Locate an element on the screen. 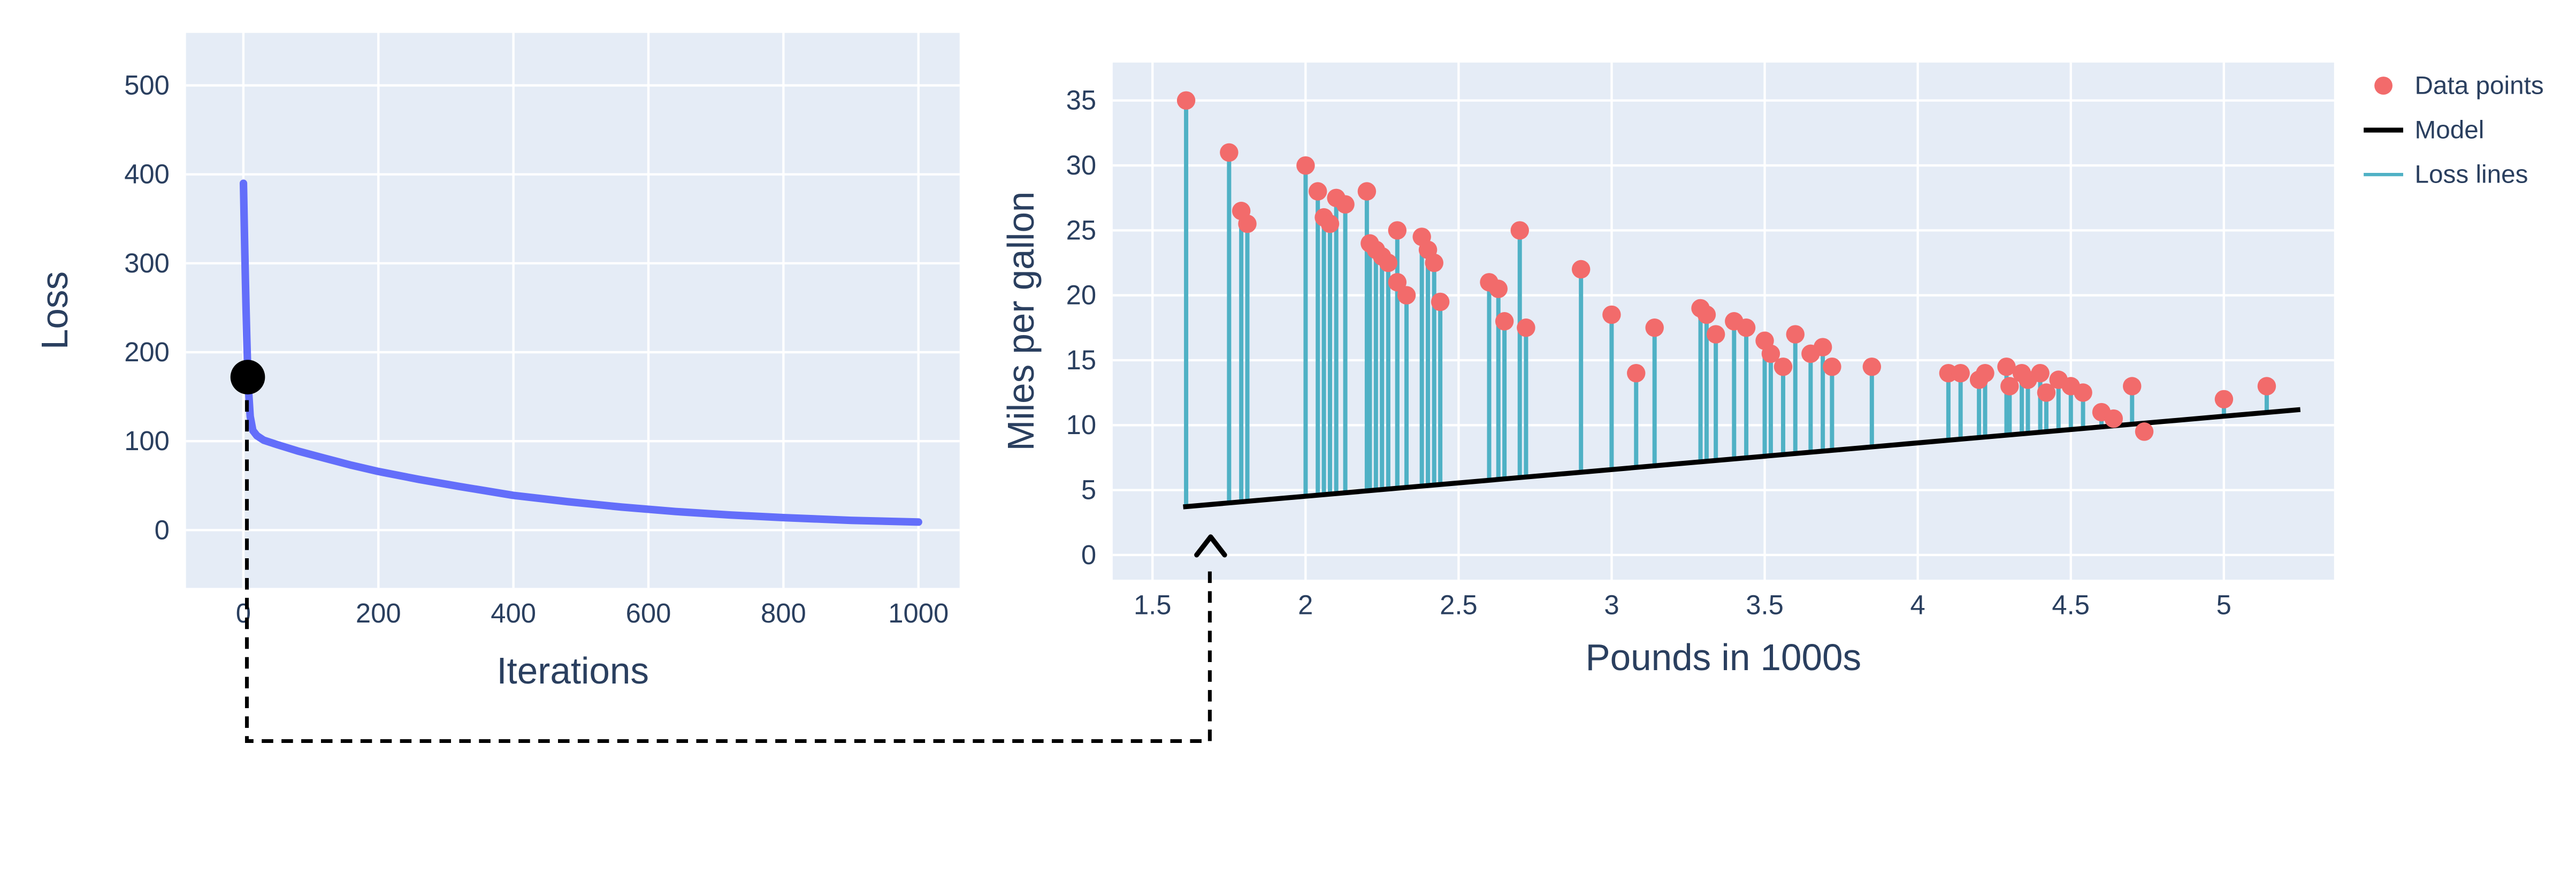  legend-item: Loss lines is located at coordinates (2446, 175).